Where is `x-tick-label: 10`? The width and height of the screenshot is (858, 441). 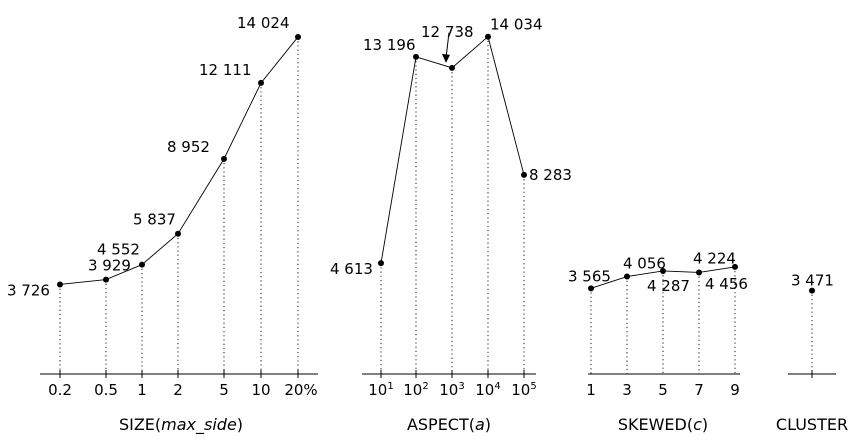 x-tick-label: 10 is located at coordinates (260, 390).